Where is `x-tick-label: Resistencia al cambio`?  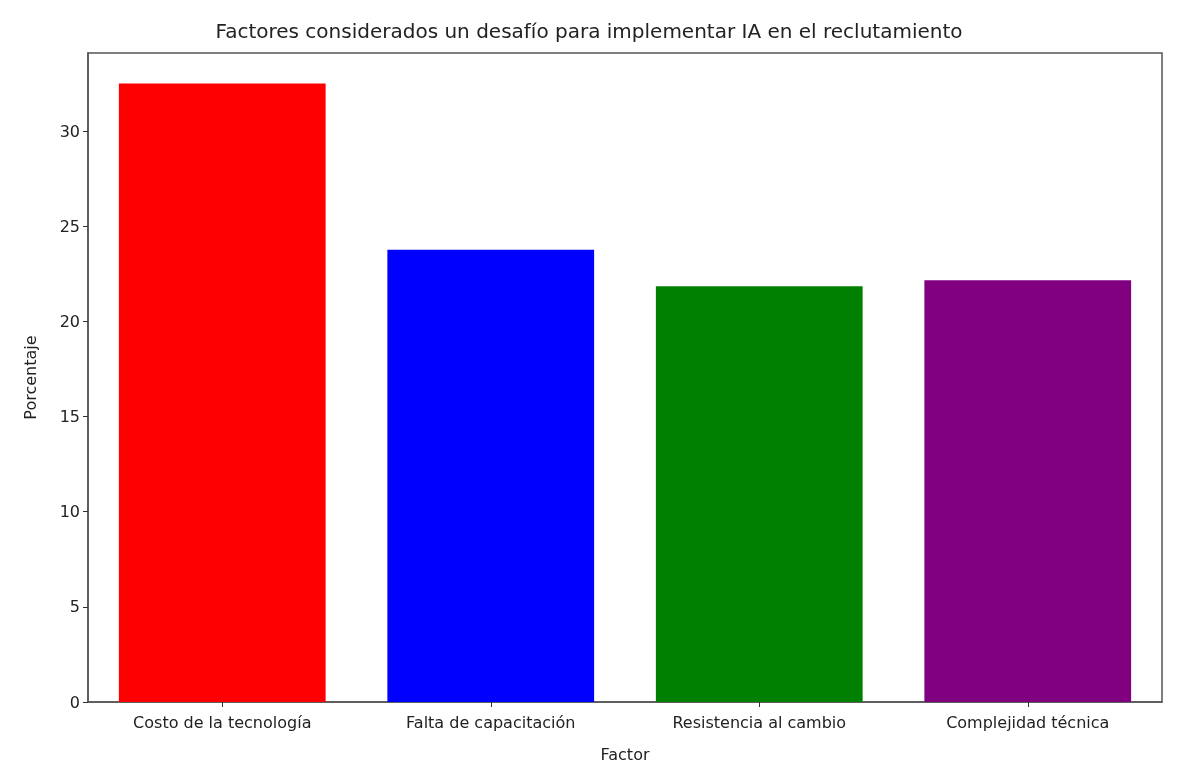 x-tick-label: Resistencia al cambio is located at coordinates (759, 722).